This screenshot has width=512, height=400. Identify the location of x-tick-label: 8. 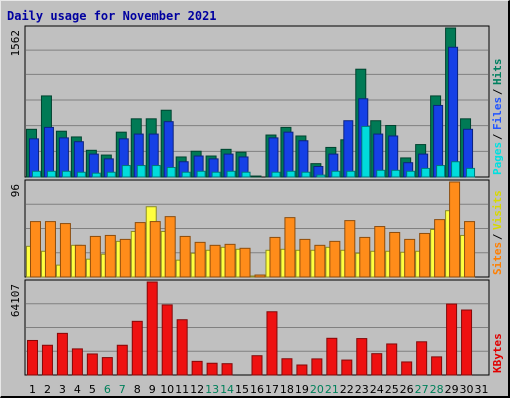
(137, 389).